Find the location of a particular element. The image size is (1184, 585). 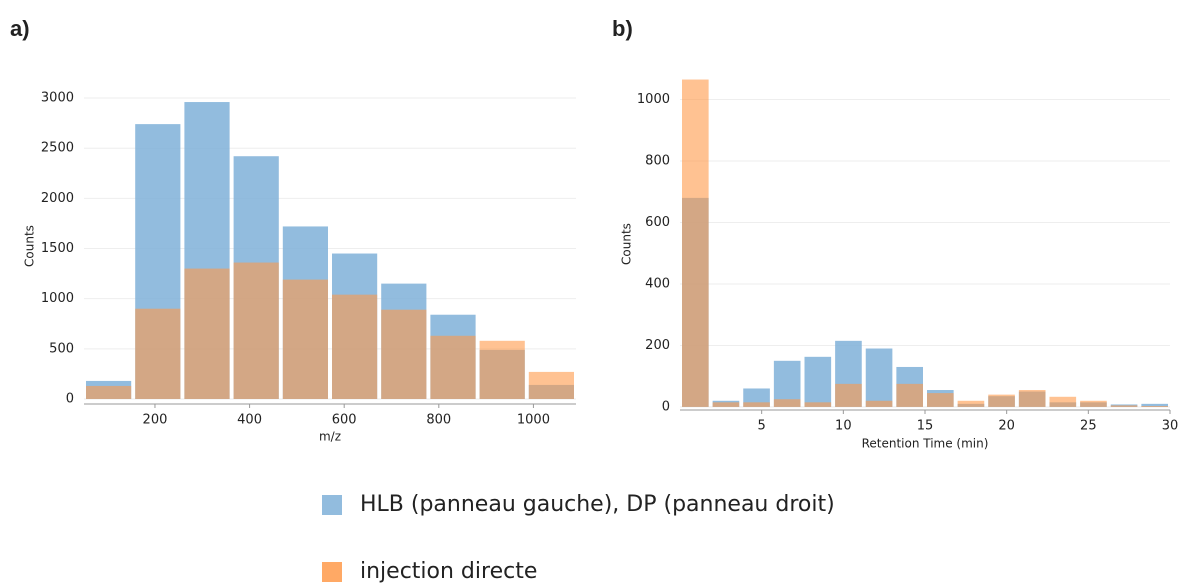

x-tick-label: 1000 is located at coordinates (533, 420).